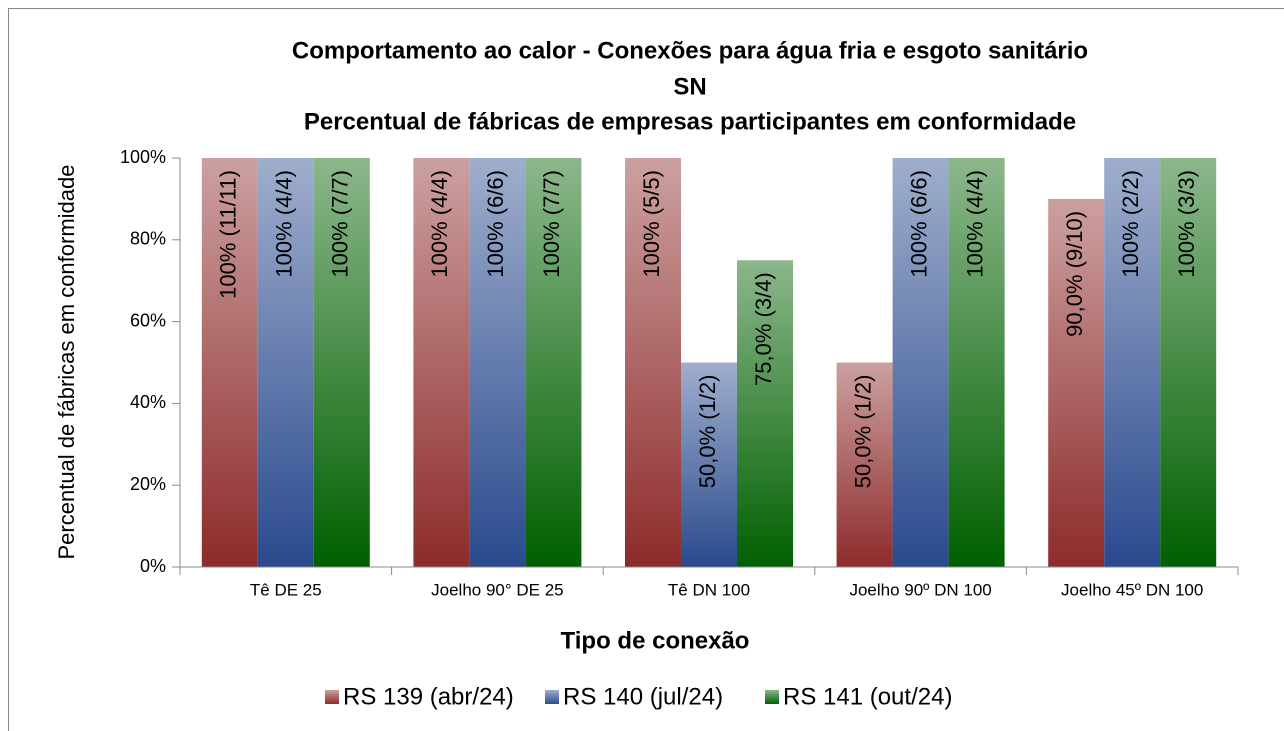 The height and width of the screenshot is (731, 1284). Describe the element at coordinates (1186, 224) in the screenshot. I see `data-label: 100% (3/3)` at that location.